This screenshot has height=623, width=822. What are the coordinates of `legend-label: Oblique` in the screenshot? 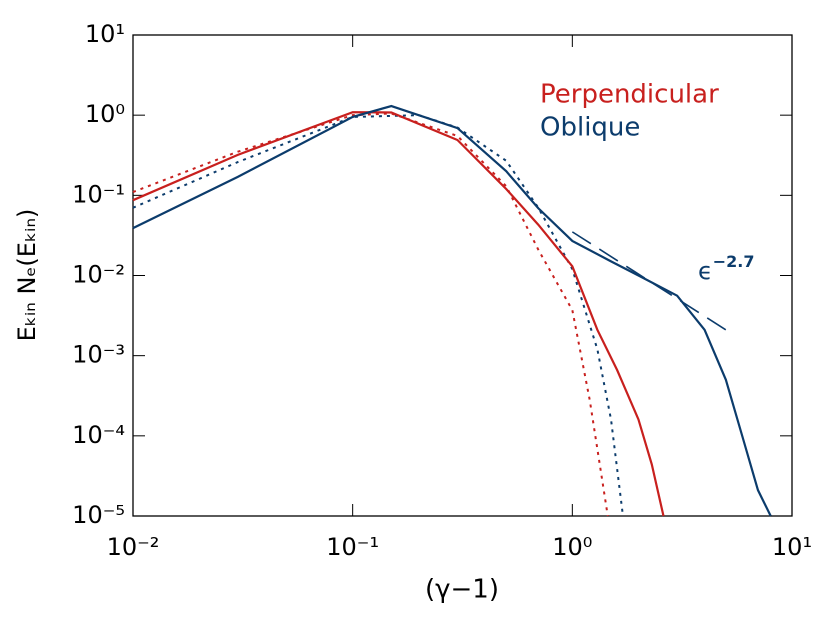 It's located at (590, 128).